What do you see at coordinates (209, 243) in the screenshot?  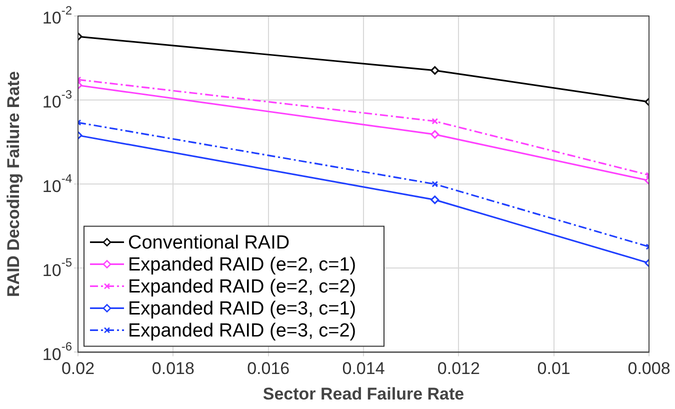 I see `legend-label: Conventional RAID` at bounding box center [209, 243].